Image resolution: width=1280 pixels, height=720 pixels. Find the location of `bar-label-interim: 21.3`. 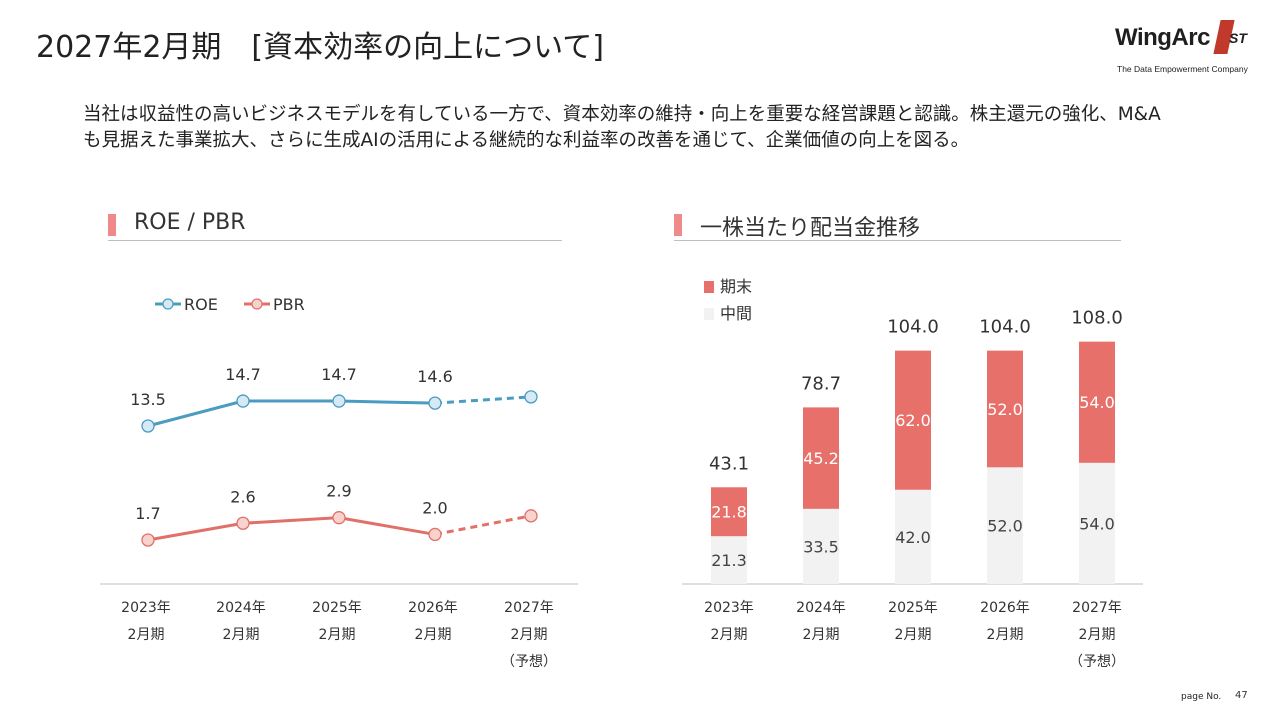

bar-label-interim: 21.3 is located at coordinates (729, 560).